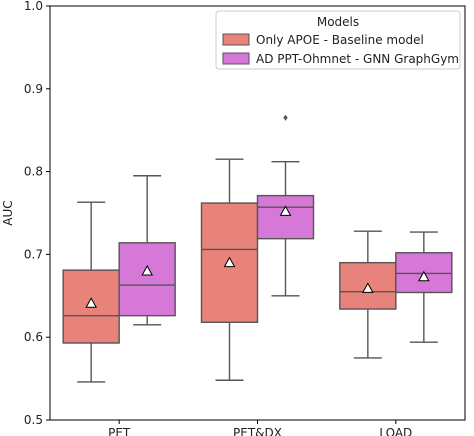 Image resolution: width=474 pixels, height=436 pixels. What do you see at coordinates (285, 117) in the screenshot?
I see `outlier-point` at bounding box center [285, 117].